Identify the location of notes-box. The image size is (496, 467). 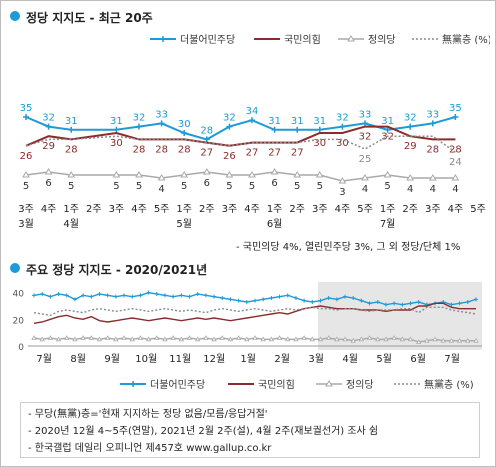
(250, 430).